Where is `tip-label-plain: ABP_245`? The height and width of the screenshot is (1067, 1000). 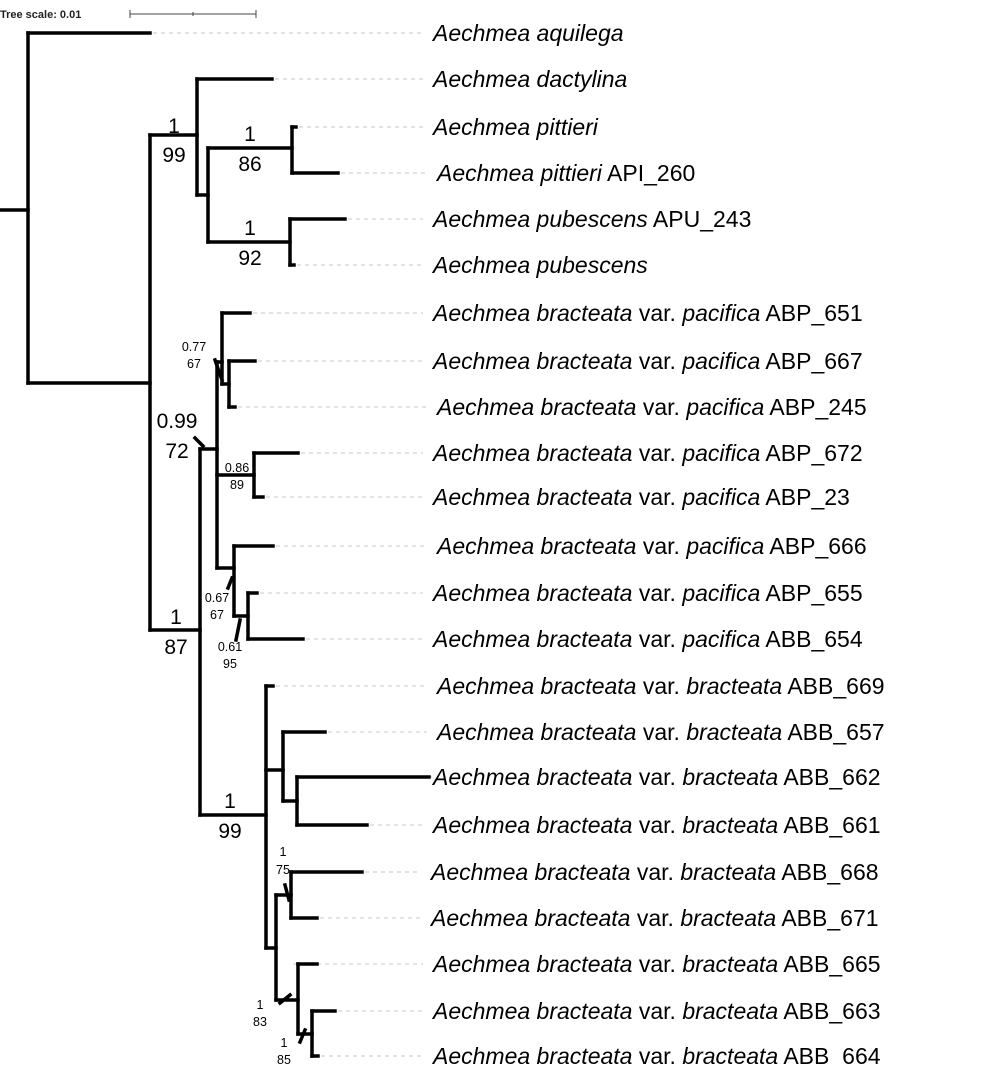 tip-label-plain: ABP_245 is located at coordinates (815, 407).